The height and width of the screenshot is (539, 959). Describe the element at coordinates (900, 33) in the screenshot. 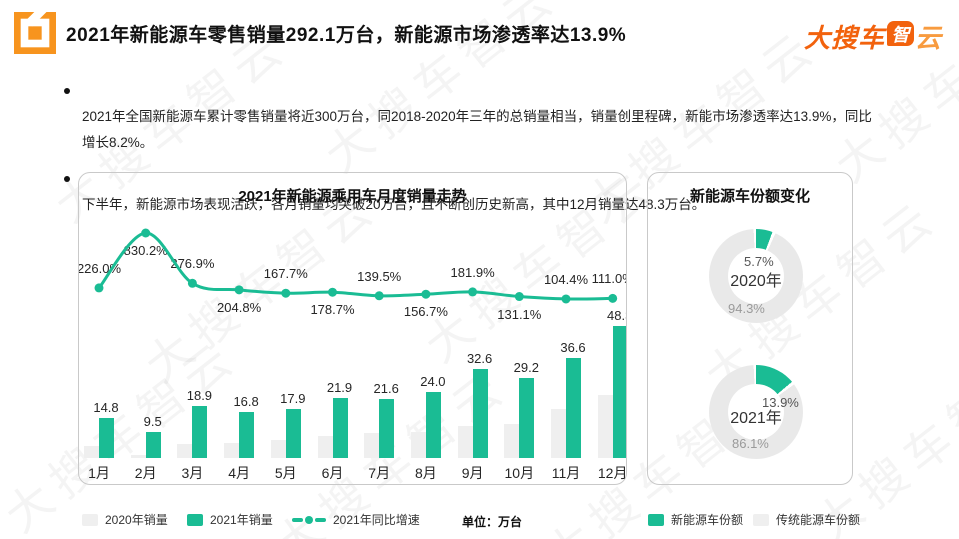

I see `brand-bubble-icon: 智` at that location.